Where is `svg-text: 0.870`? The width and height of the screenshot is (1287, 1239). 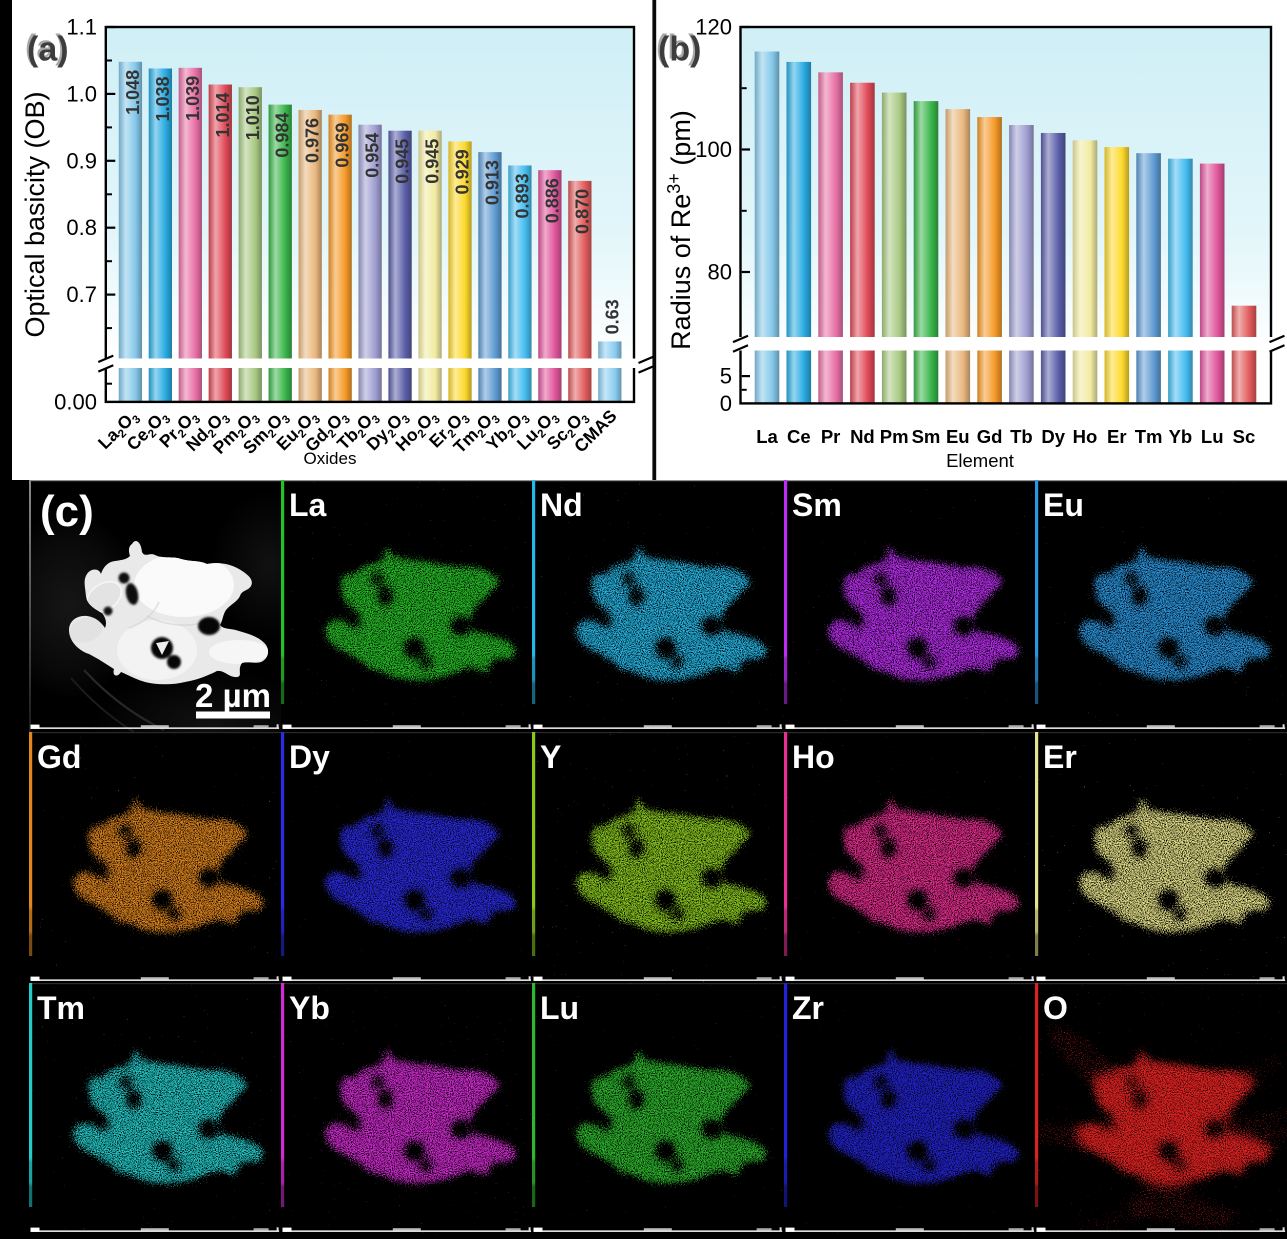 svg-text: 0.870 is located at coordinates (582, 211).